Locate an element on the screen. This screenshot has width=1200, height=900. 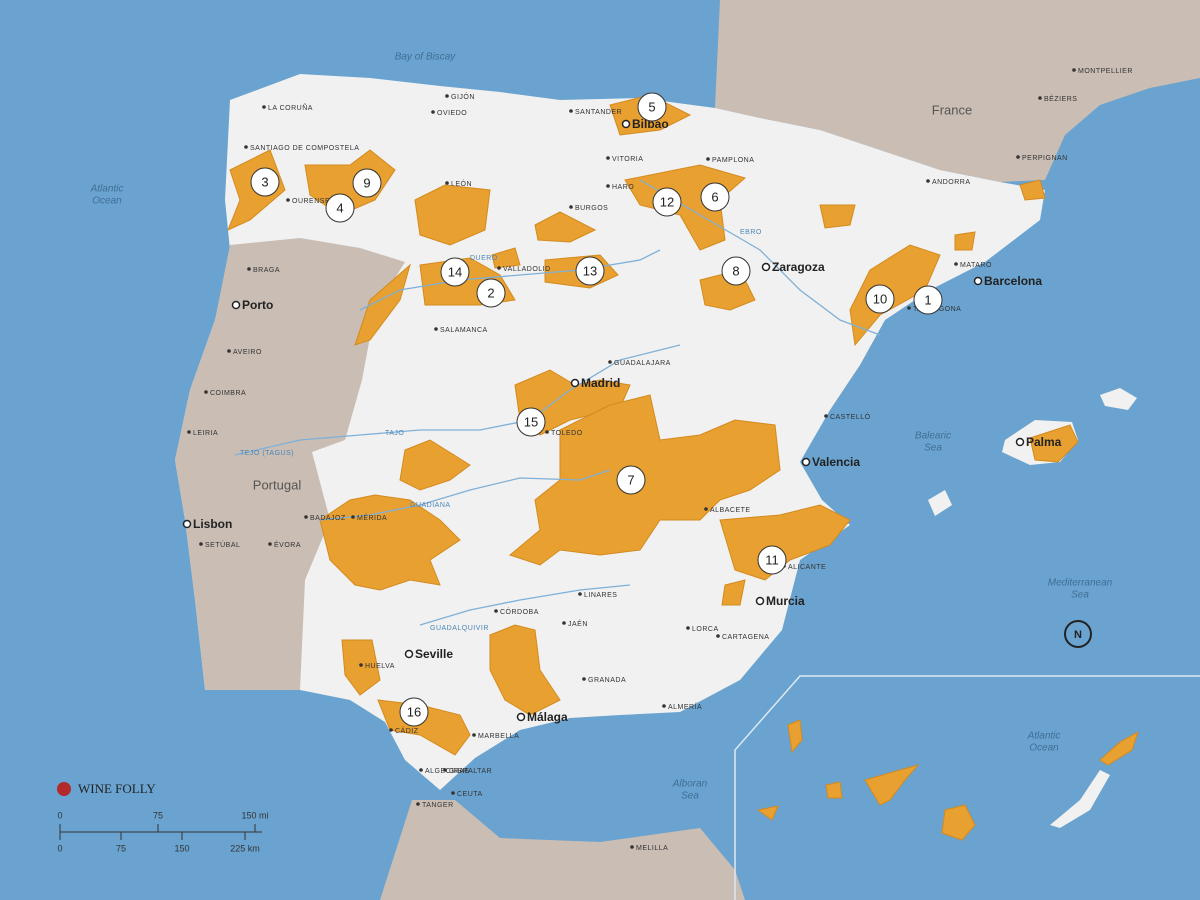
town-label: LEIRIA is located at coordinates (205, 433).